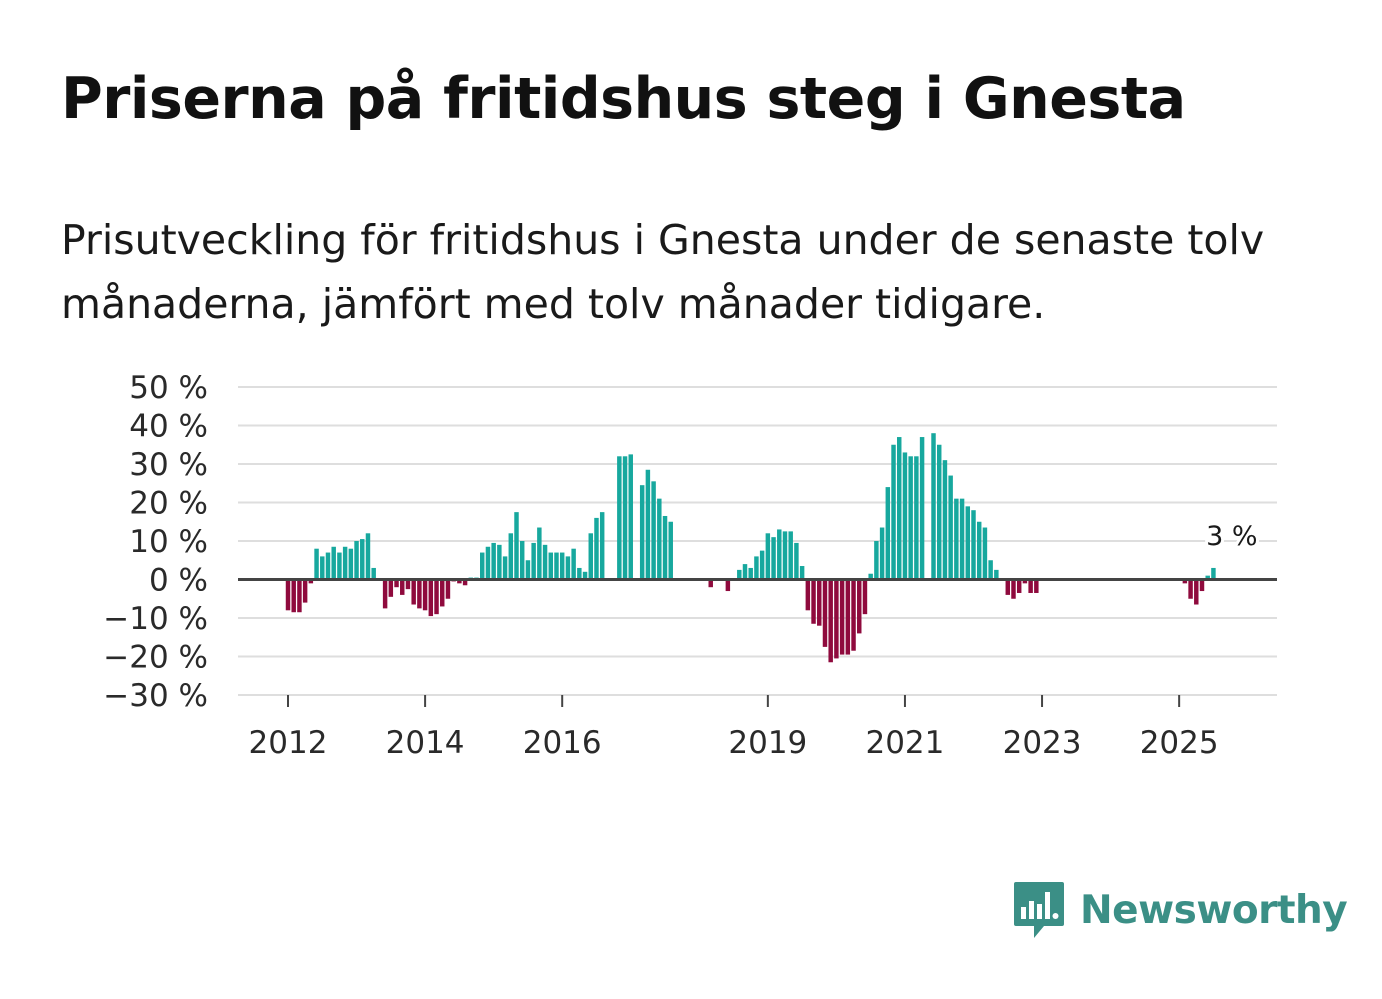 This screenshot has width=1382, height=999. I want to click on x-tick-label: 2016, so click(562, 743).